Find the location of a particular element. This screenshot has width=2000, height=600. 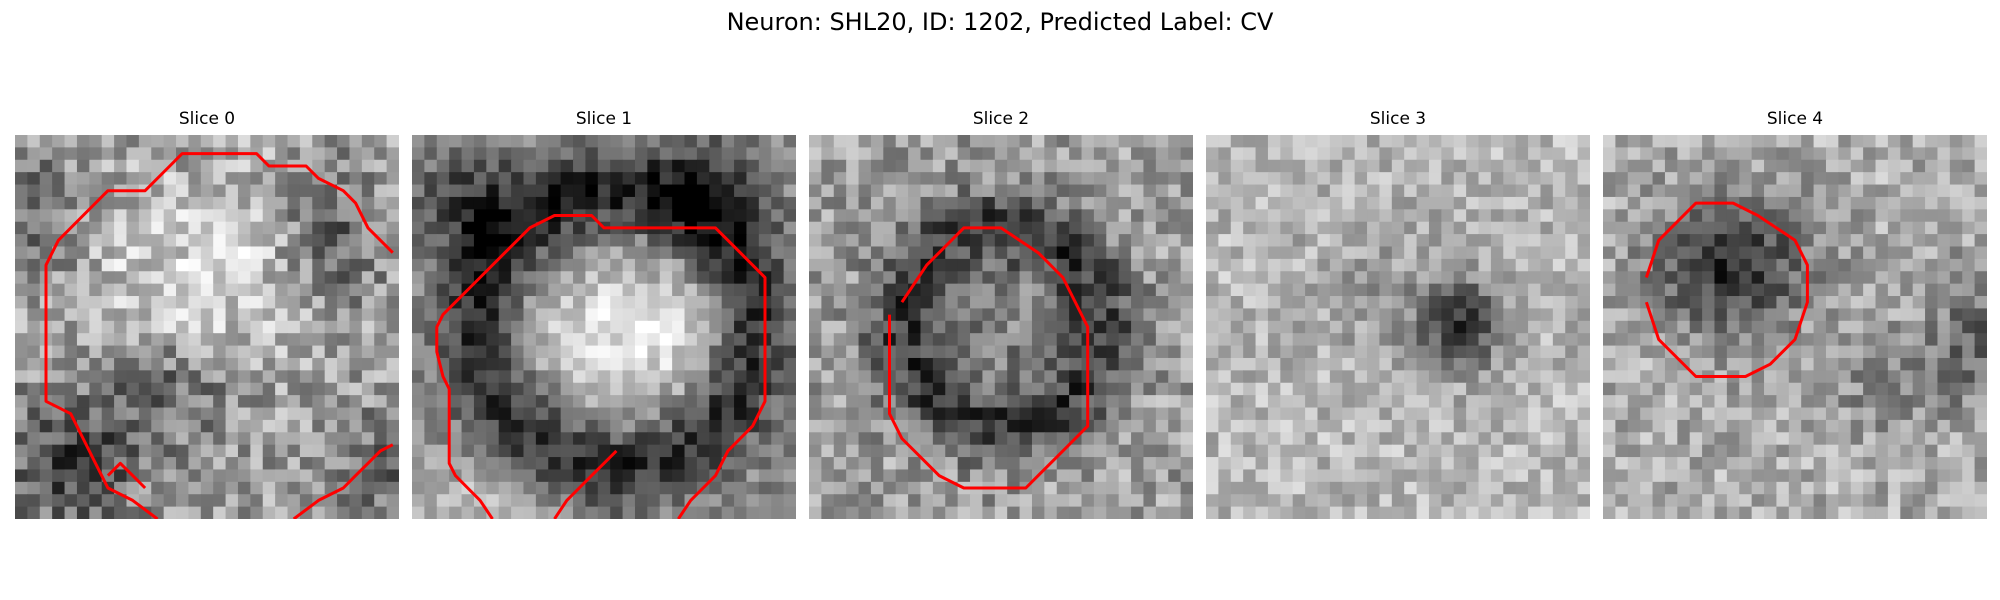

panel-slice-1: Slice 1 is located at coordinates (604, 313).